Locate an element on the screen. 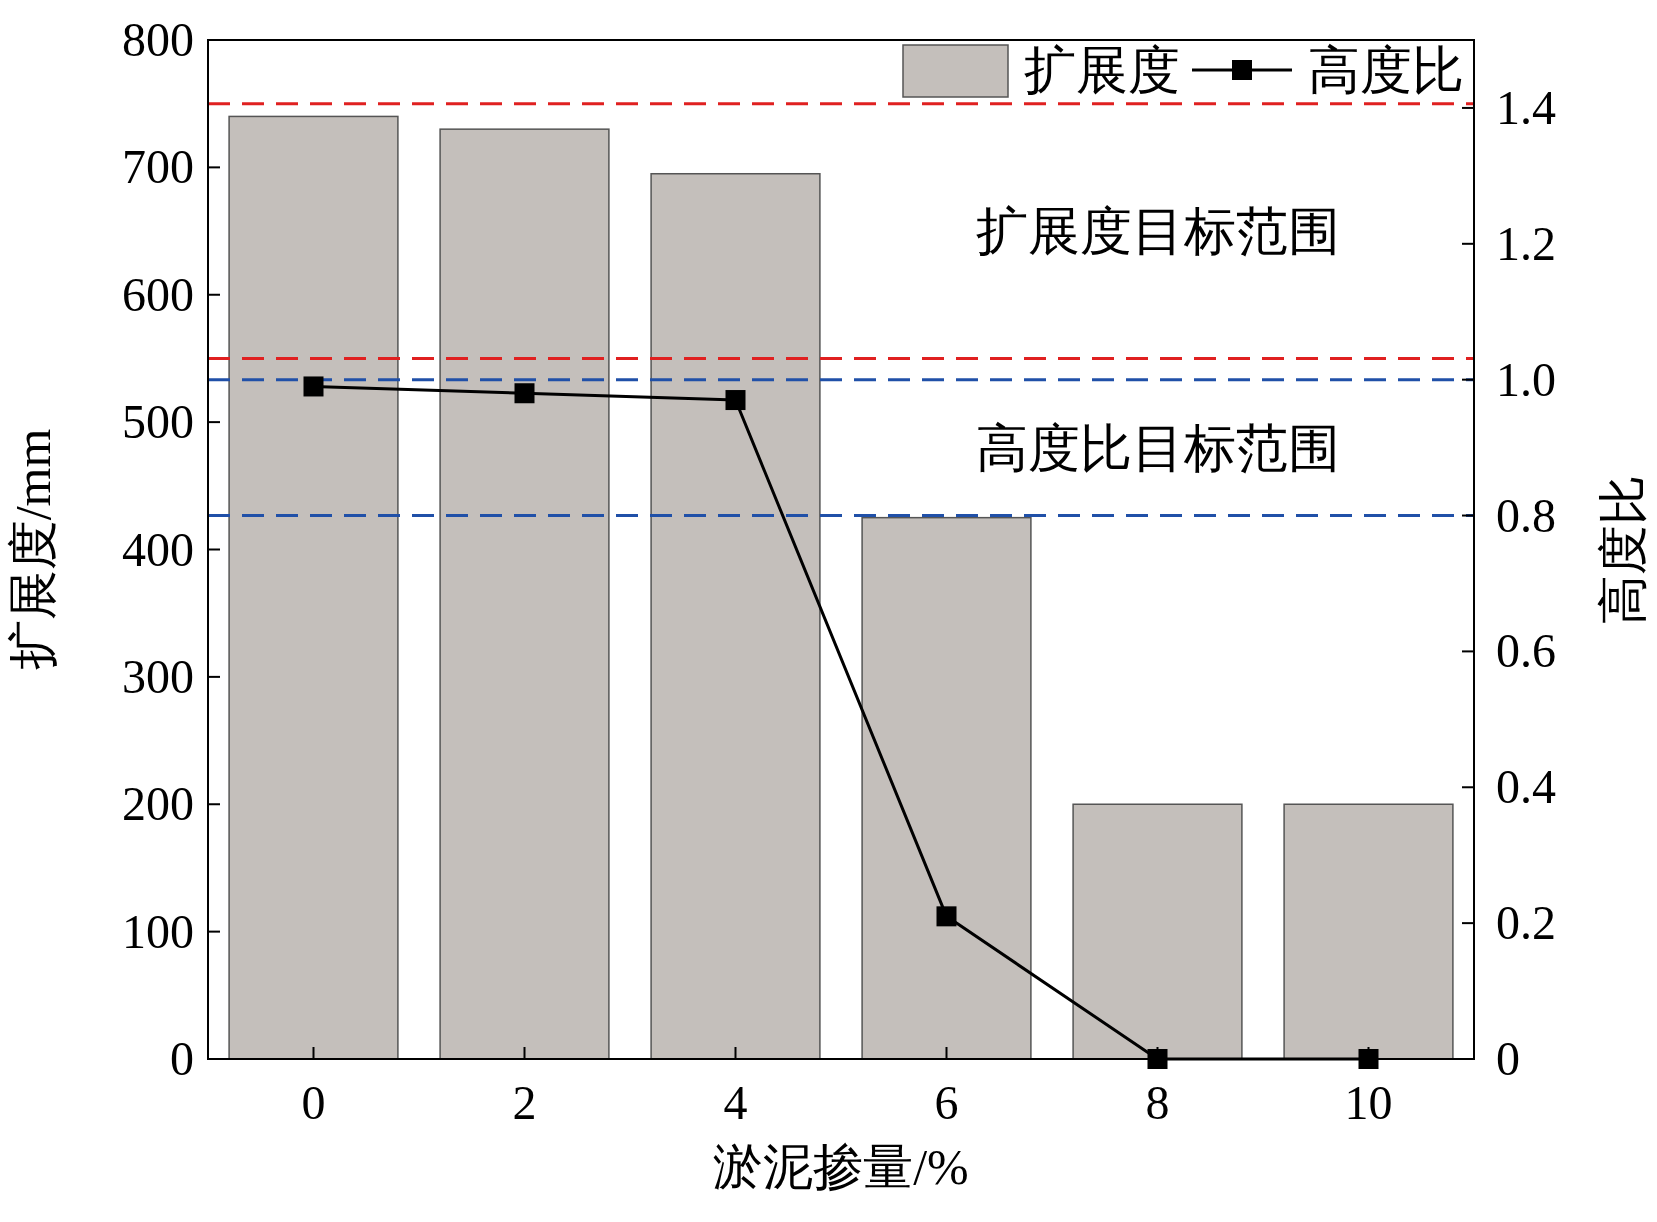  y-tick-label: 700 is located at coordinates (158, 167).